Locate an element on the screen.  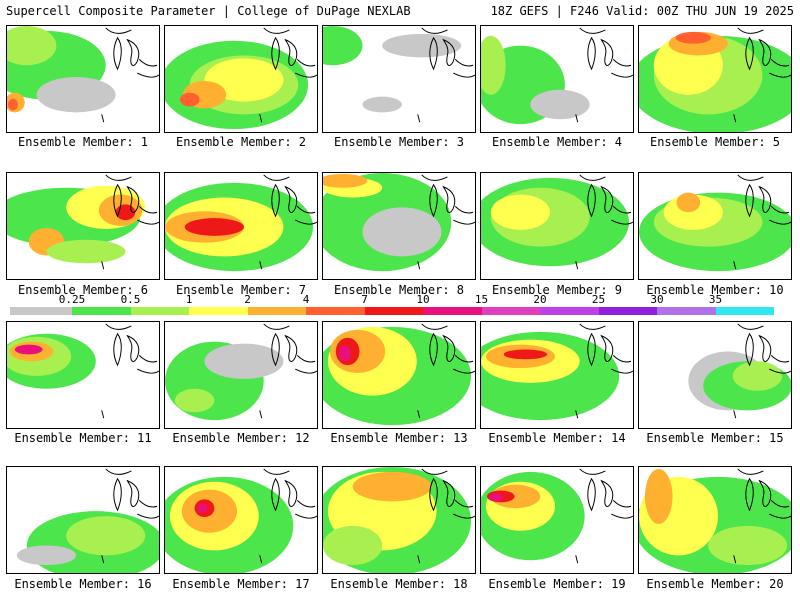
member-label-18: Ensemble Member: 18 is located at coordinates (399, 584).